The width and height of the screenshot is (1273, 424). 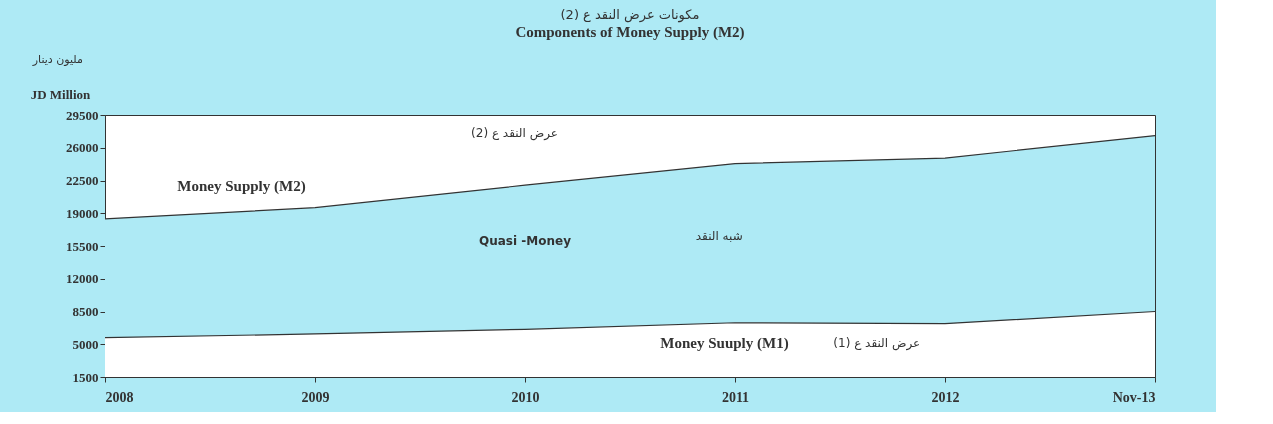 What do you see at coordinates (241, 186) in the screenshot?
I see `series-label: Money Supply (M2)` at bounding box center [241, 186].